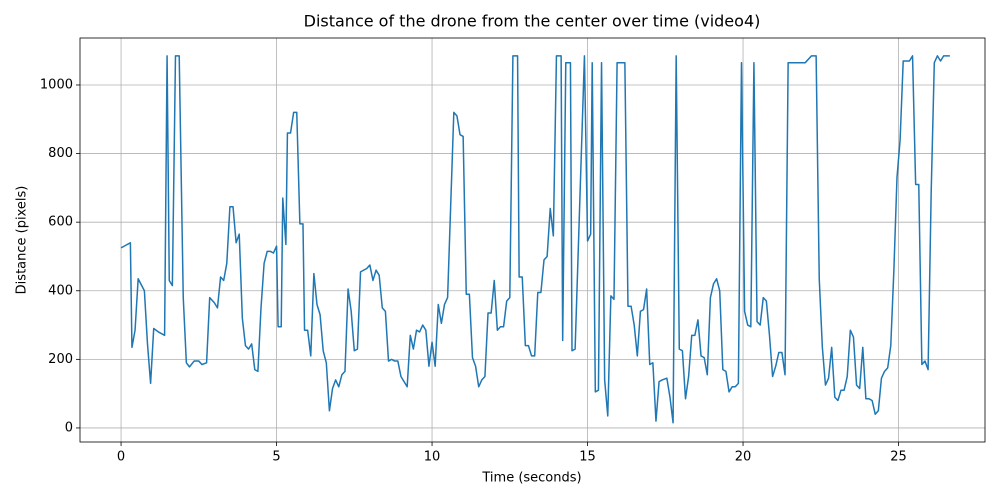  What do you see at coordinates (276, 457) in the screenshot?
I see `x-tick-label: 5` at bounding box center [276, 457].